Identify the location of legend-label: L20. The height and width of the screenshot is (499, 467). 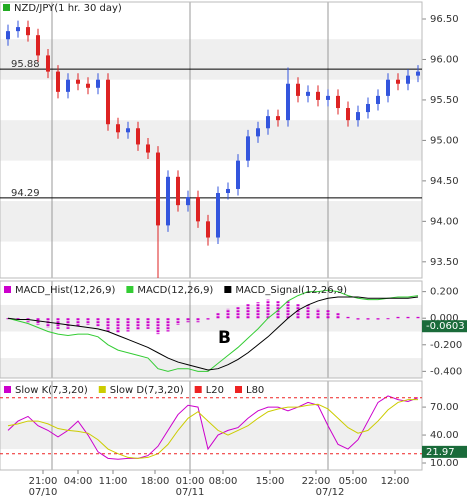
(215, 390).